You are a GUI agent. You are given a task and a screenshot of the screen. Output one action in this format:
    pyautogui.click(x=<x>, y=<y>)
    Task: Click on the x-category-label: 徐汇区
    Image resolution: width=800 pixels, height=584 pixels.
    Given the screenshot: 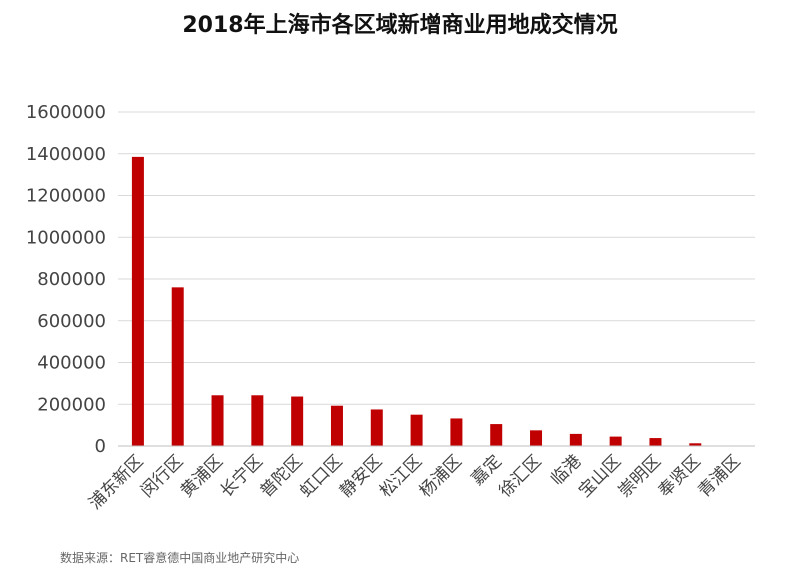 What is the action you would take?
    pyautogui.click(x=520, y=476)
    